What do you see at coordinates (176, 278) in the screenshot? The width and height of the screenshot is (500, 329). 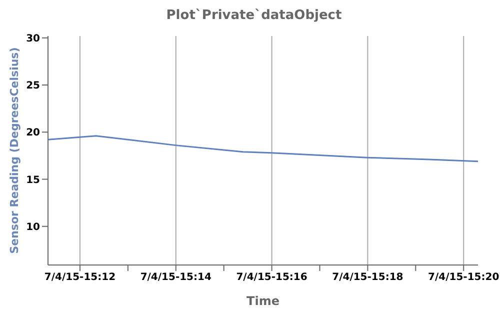 I see `x-tick-label: 7/4/15-15:14` at bounding box center [176, 278].